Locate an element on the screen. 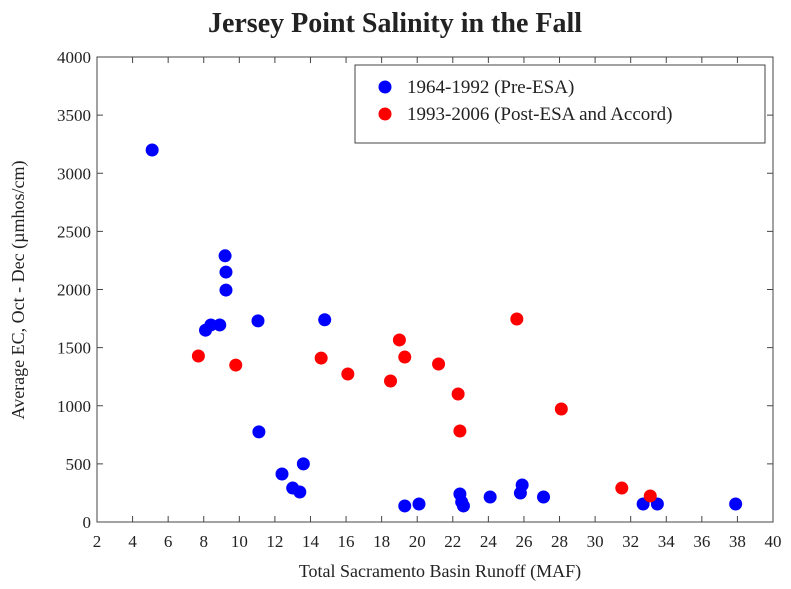  y-tick-label: 2000 is located at coordinates (74, 290).